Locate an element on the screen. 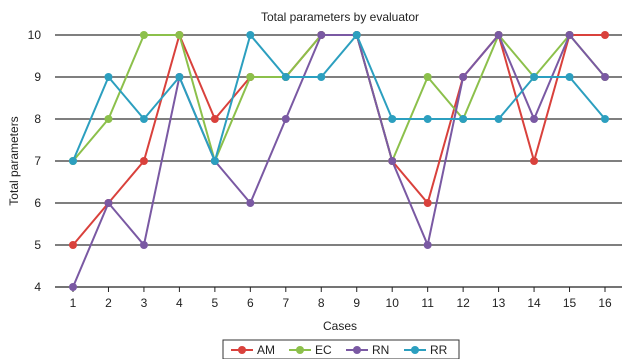 The width and height of the screenshot is (622, 359). x-tick-label: 8 is located at coordinates (321, 303).